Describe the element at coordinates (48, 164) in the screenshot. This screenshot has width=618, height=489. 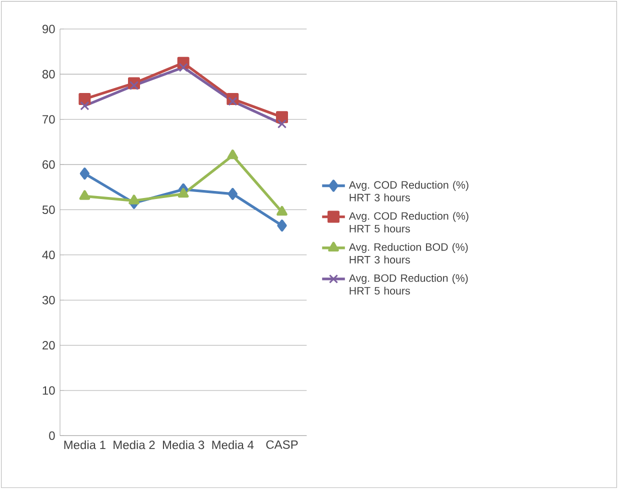
I see `y-tick-label: 60` at that location.